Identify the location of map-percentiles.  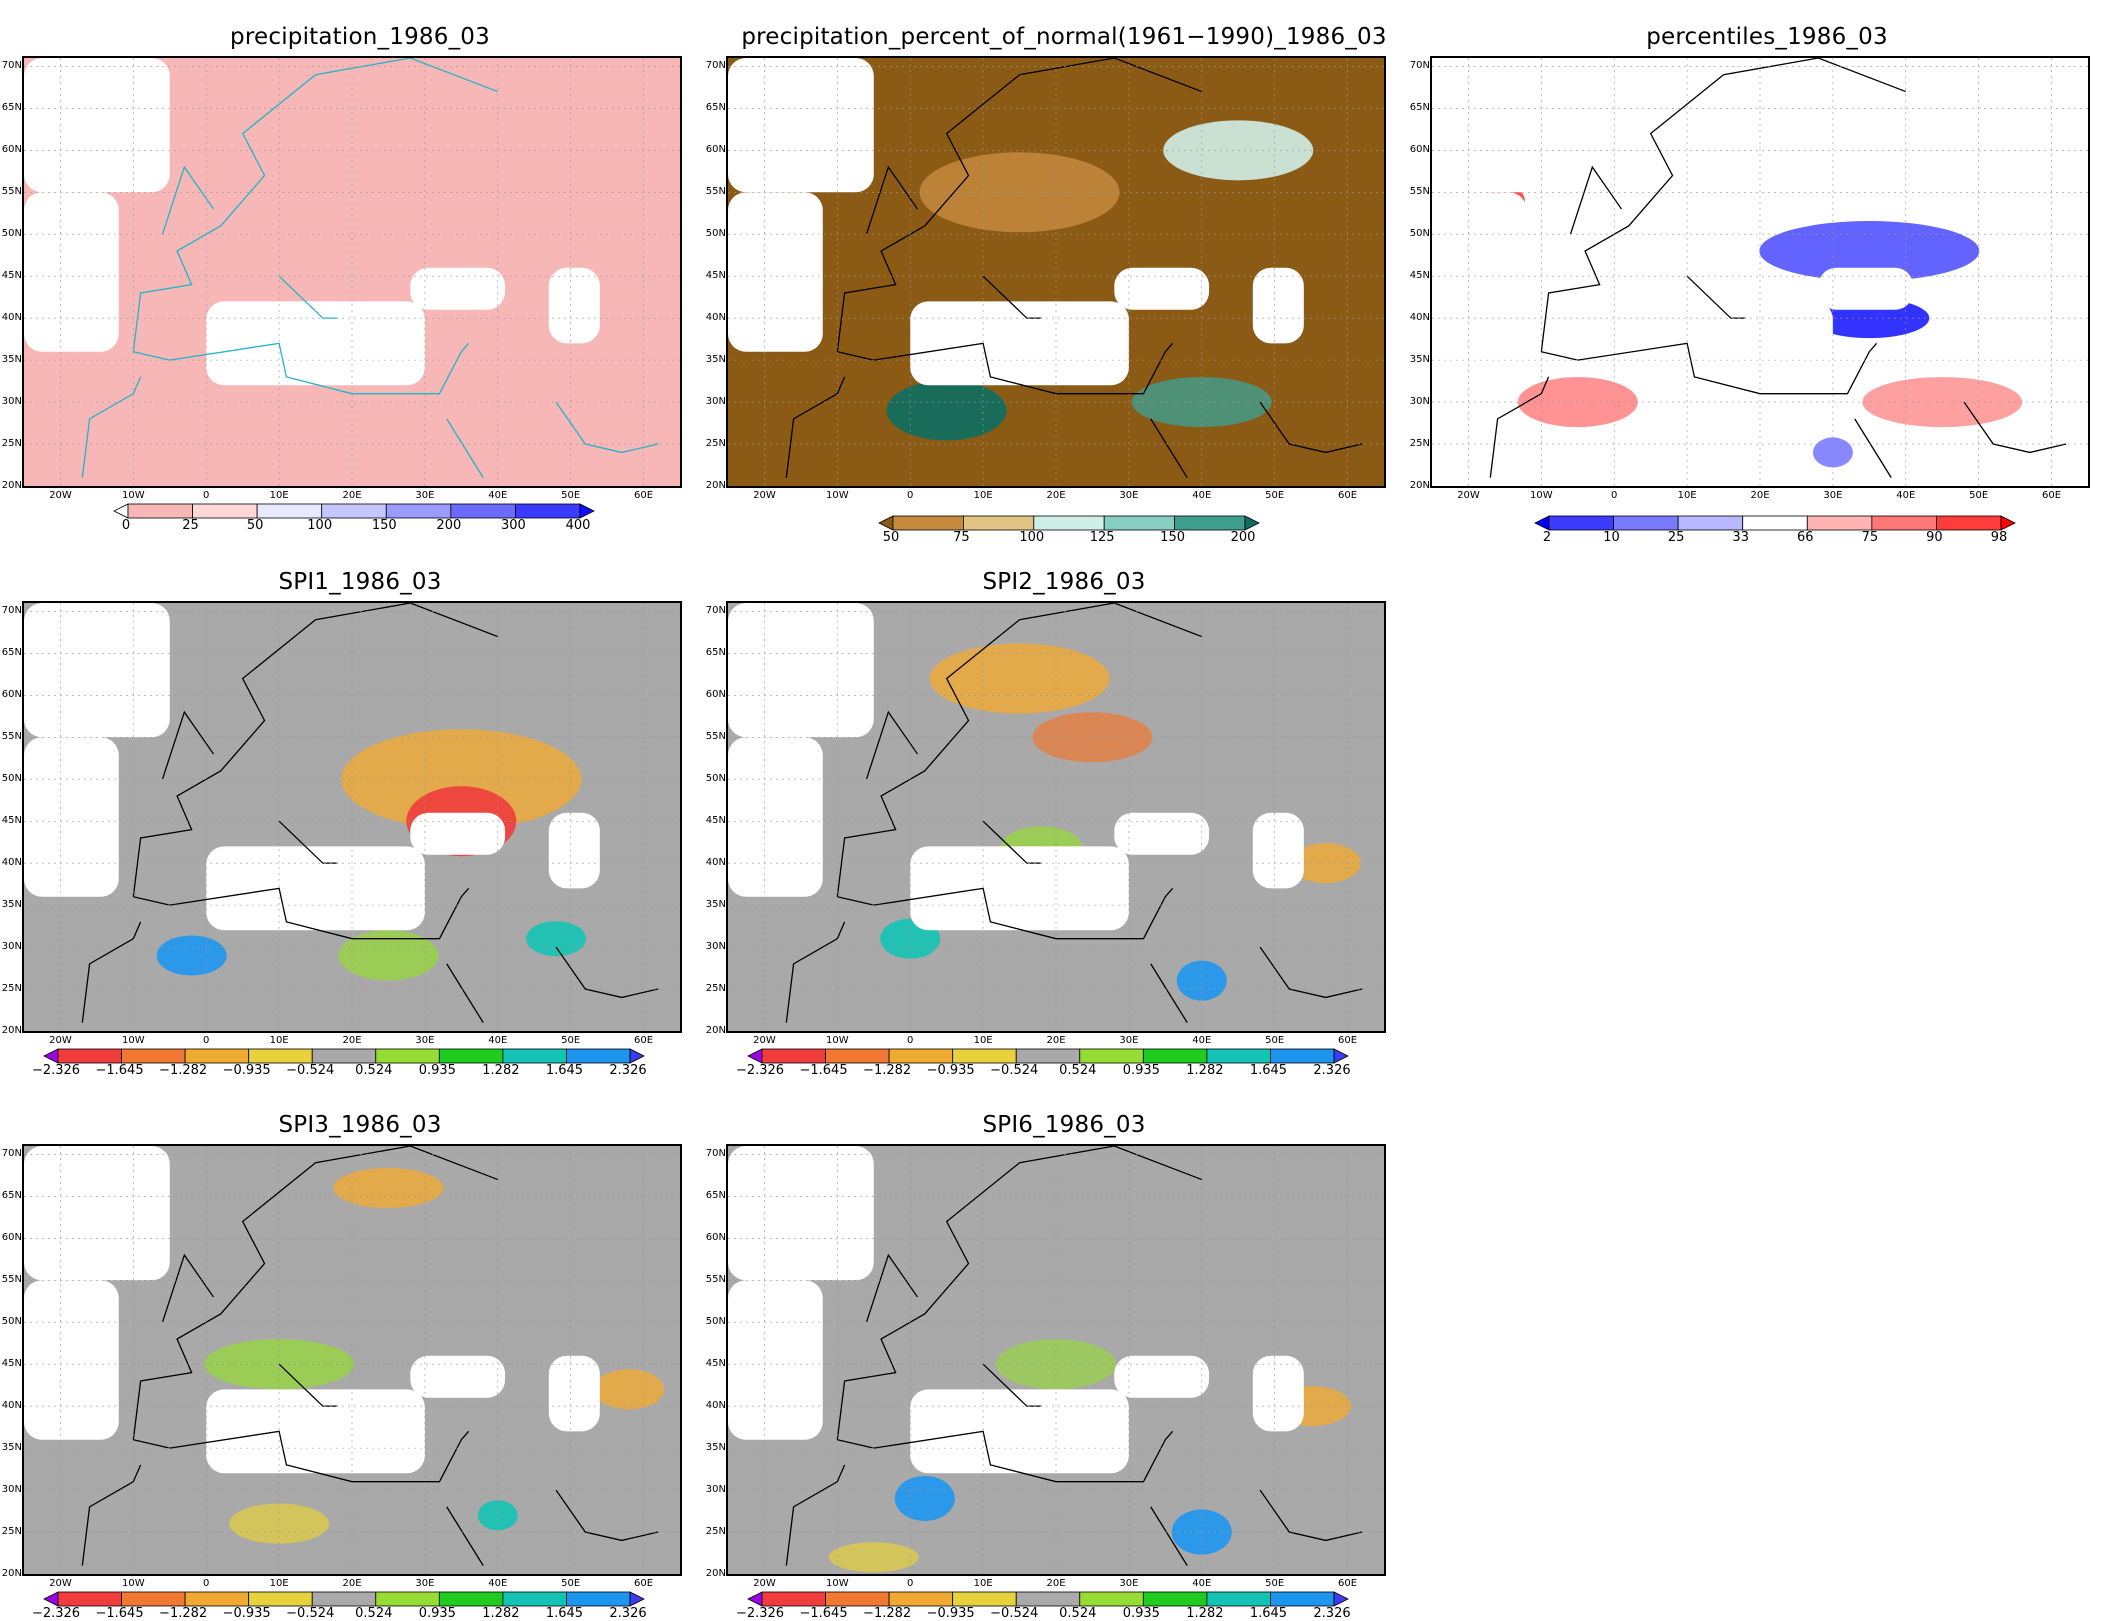
(1760, 272).